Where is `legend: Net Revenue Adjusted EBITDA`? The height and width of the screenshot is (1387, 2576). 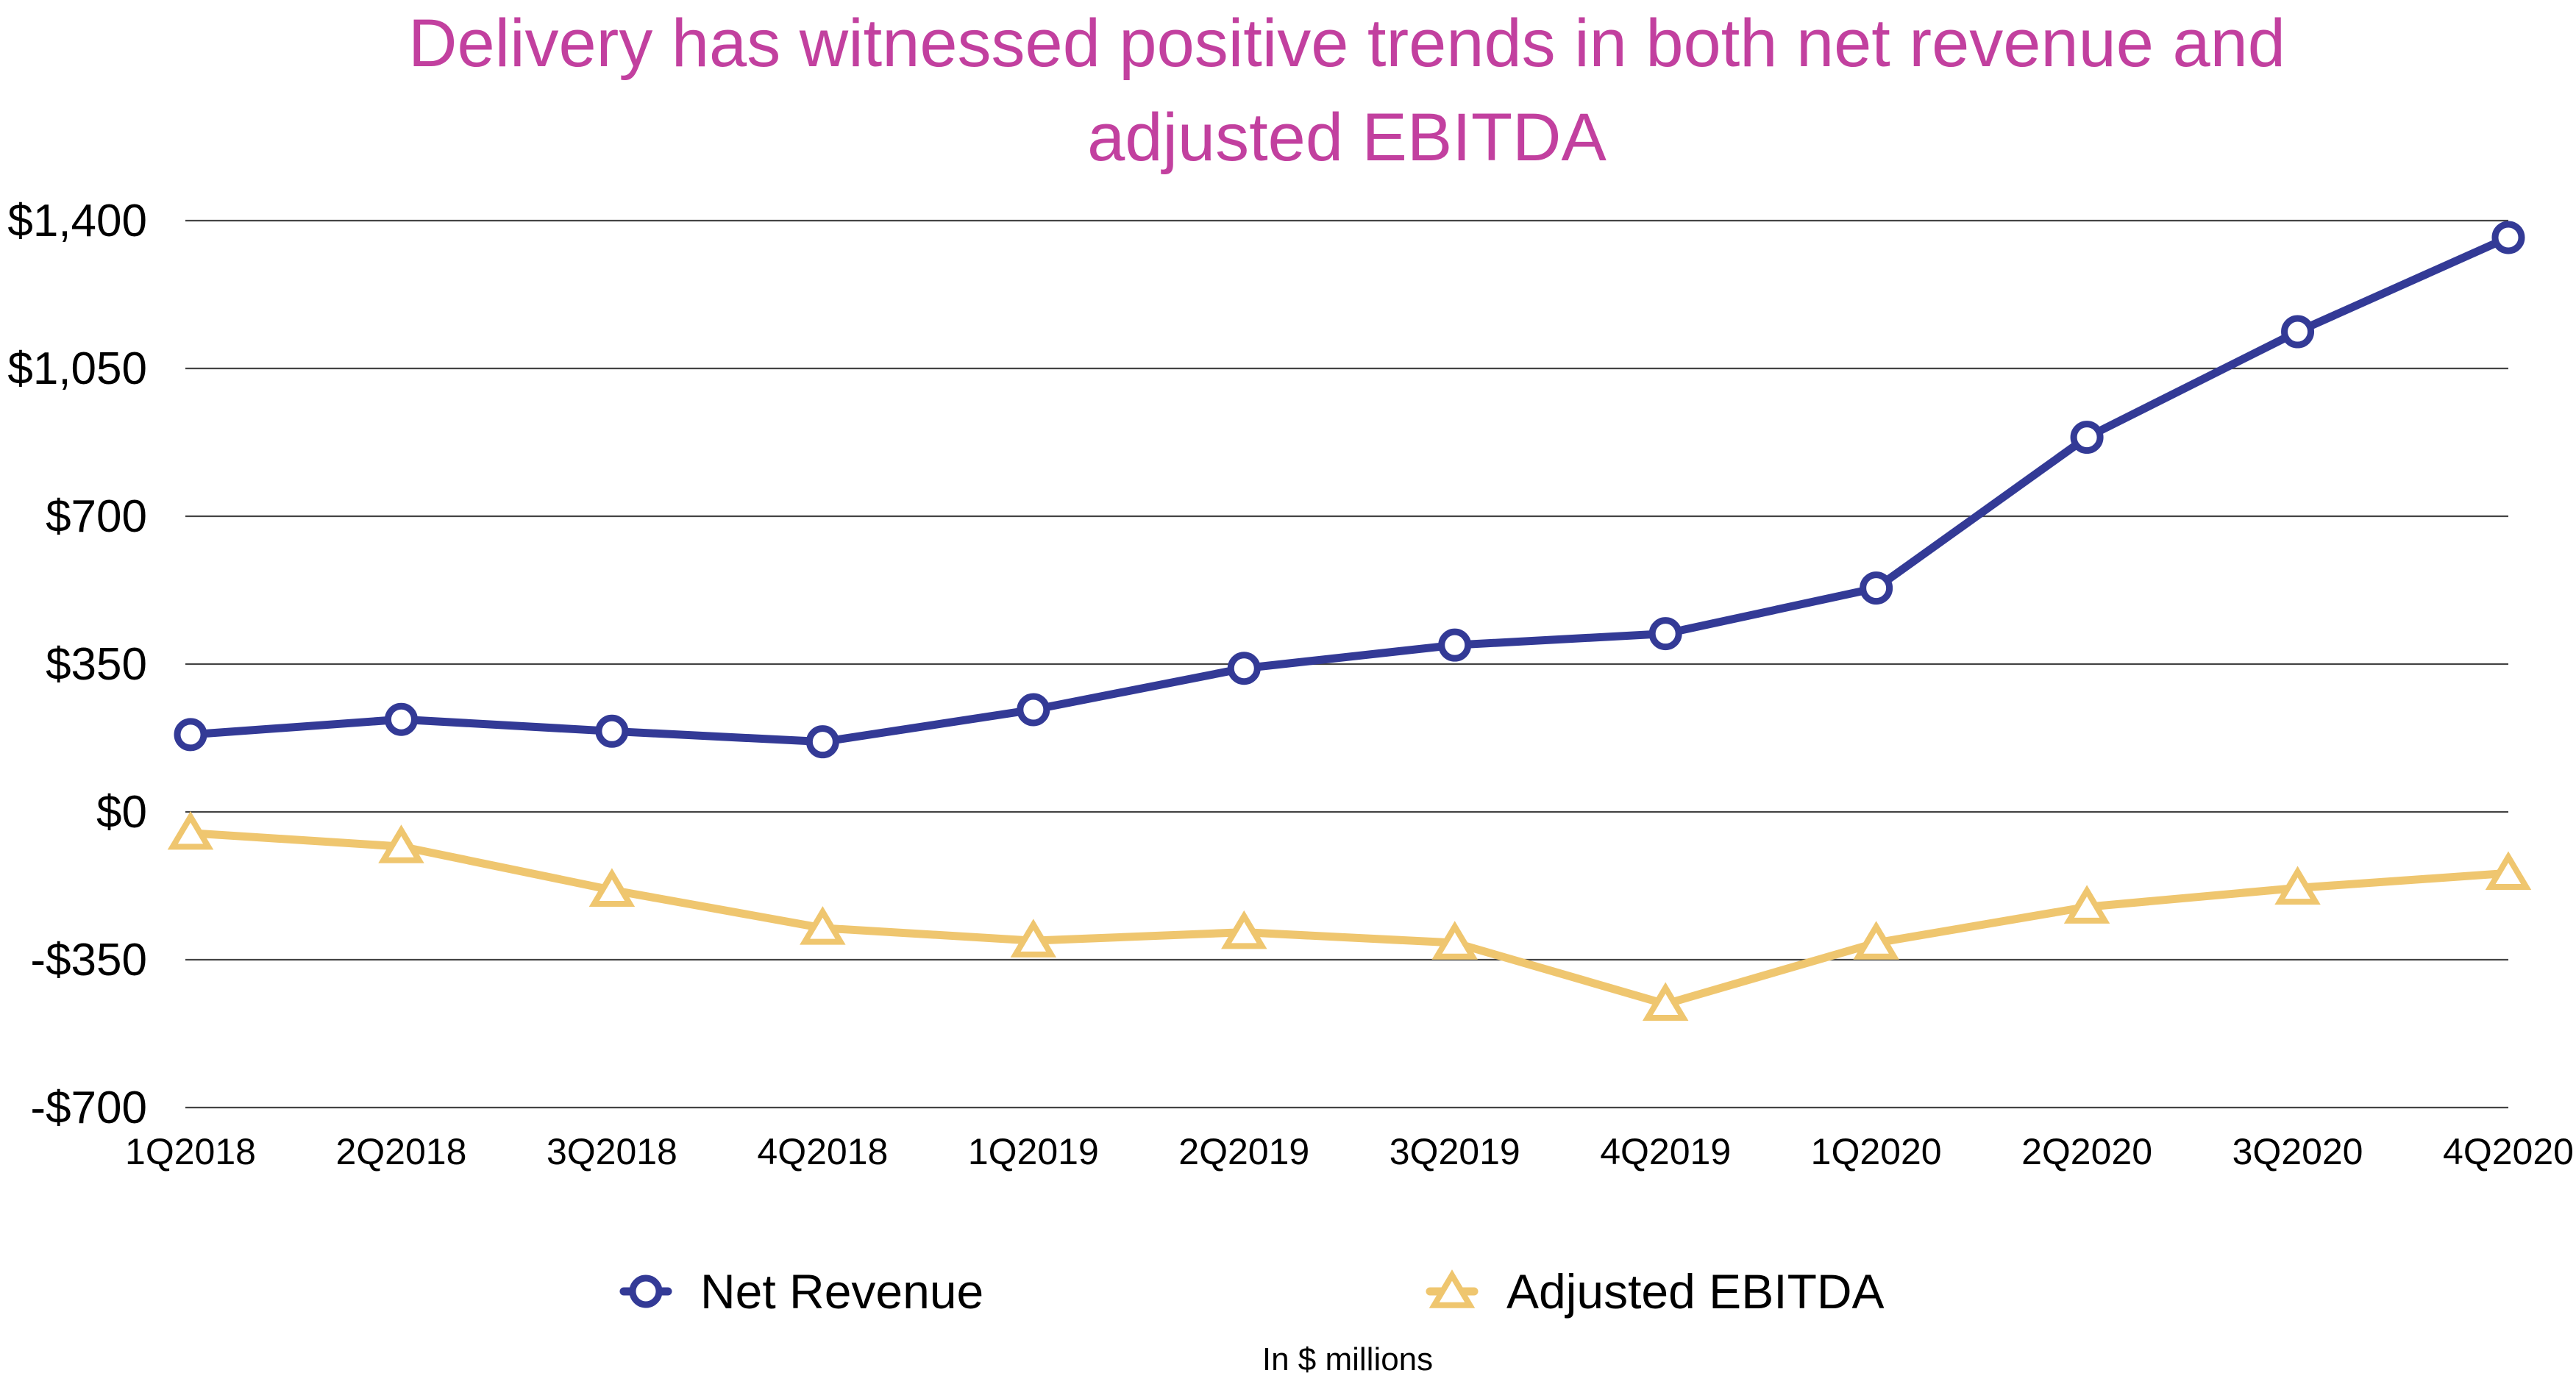
legend: Net Revenue Adjusted EBITDA is located at coordinates (1252, 1291).